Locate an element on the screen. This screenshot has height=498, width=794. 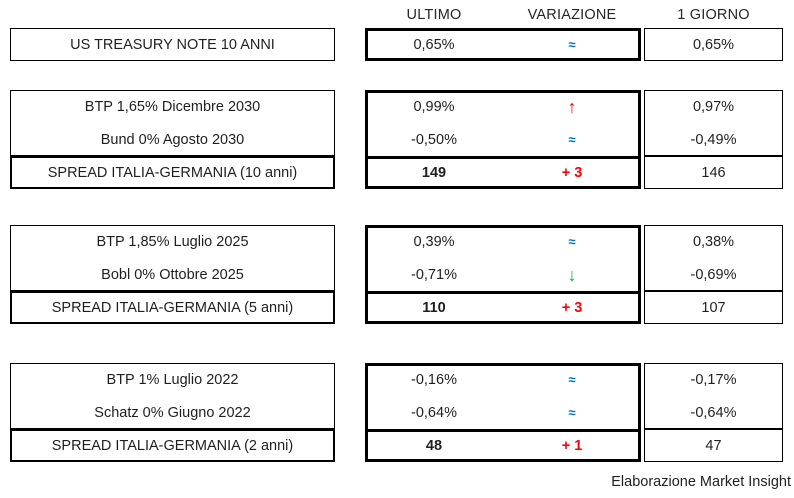
ultimo-value: -0,71% is located at coordinates (434, 274).